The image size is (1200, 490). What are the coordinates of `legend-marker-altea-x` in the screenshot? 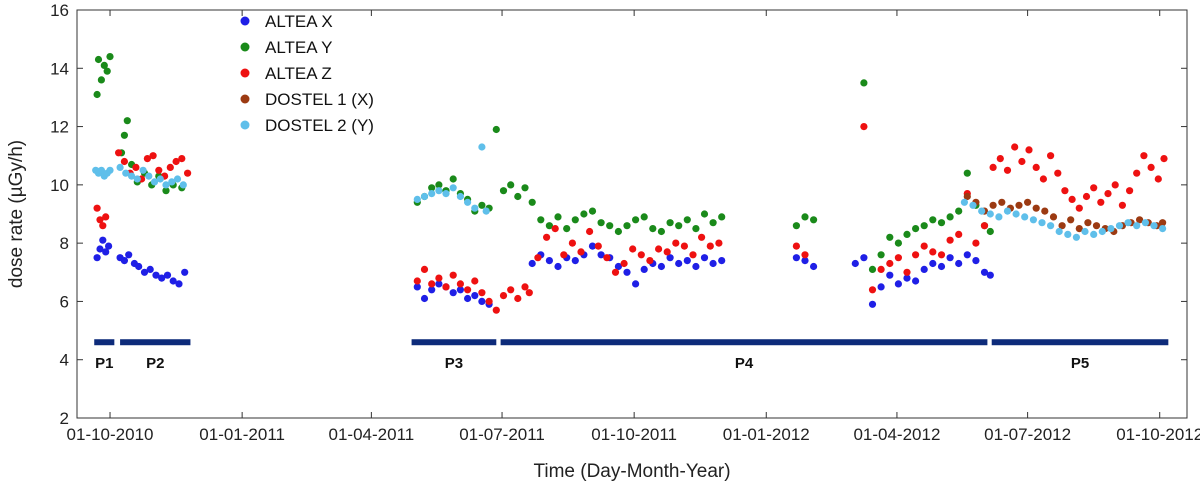 It's located at (245, 21).